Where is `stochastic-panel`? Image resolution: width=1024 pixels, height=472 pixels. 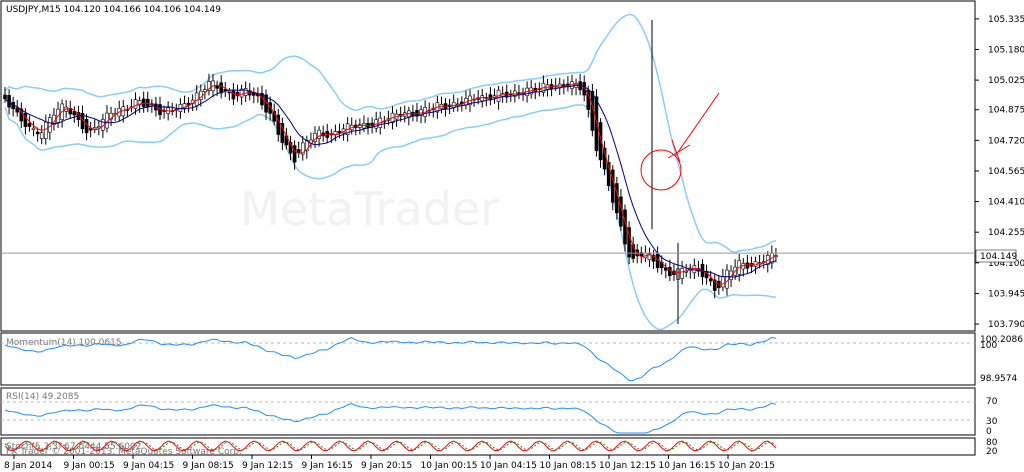 stochastic-panel is located at coordinates (488, 446).